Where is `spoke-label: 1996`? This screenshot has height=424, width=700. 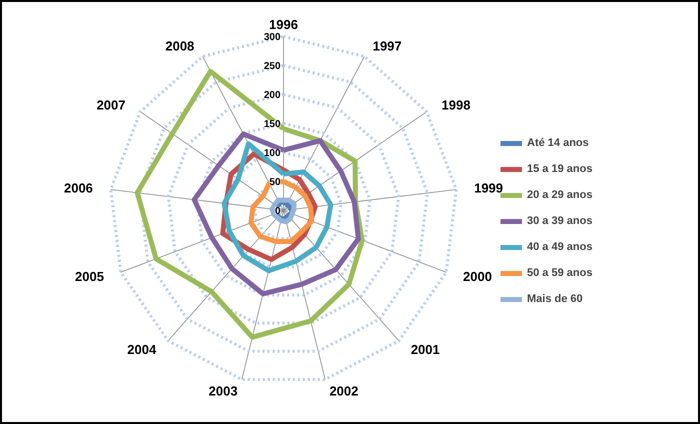 spoke-label: 1996 is located at coordinates (283, 24).